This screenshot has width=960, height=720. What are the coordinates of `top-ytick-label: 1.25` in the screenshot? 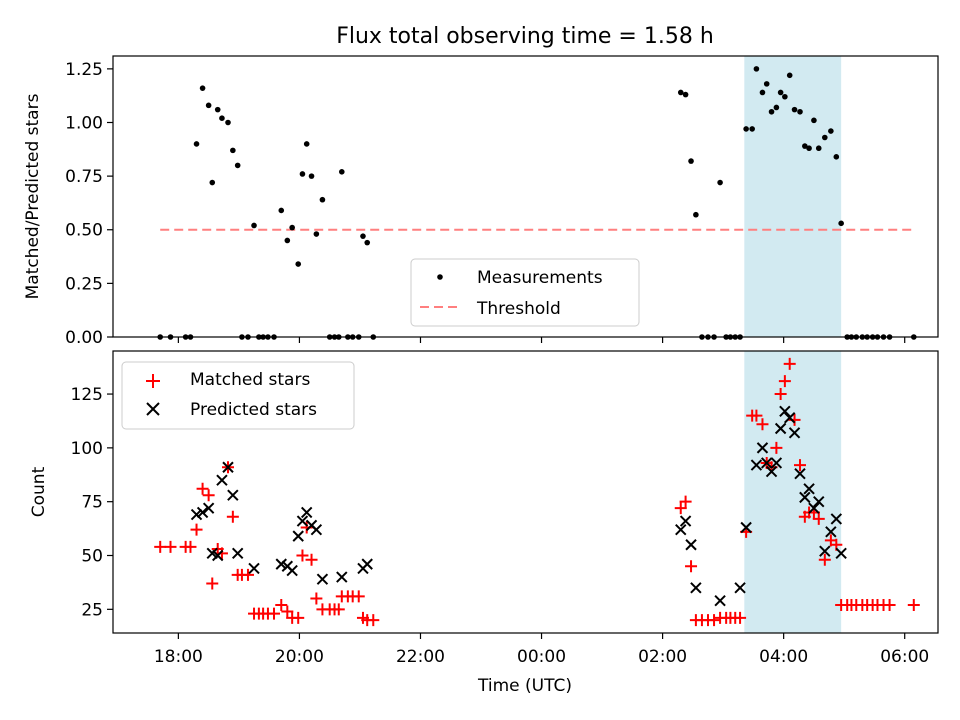 It's located at (84, 70).